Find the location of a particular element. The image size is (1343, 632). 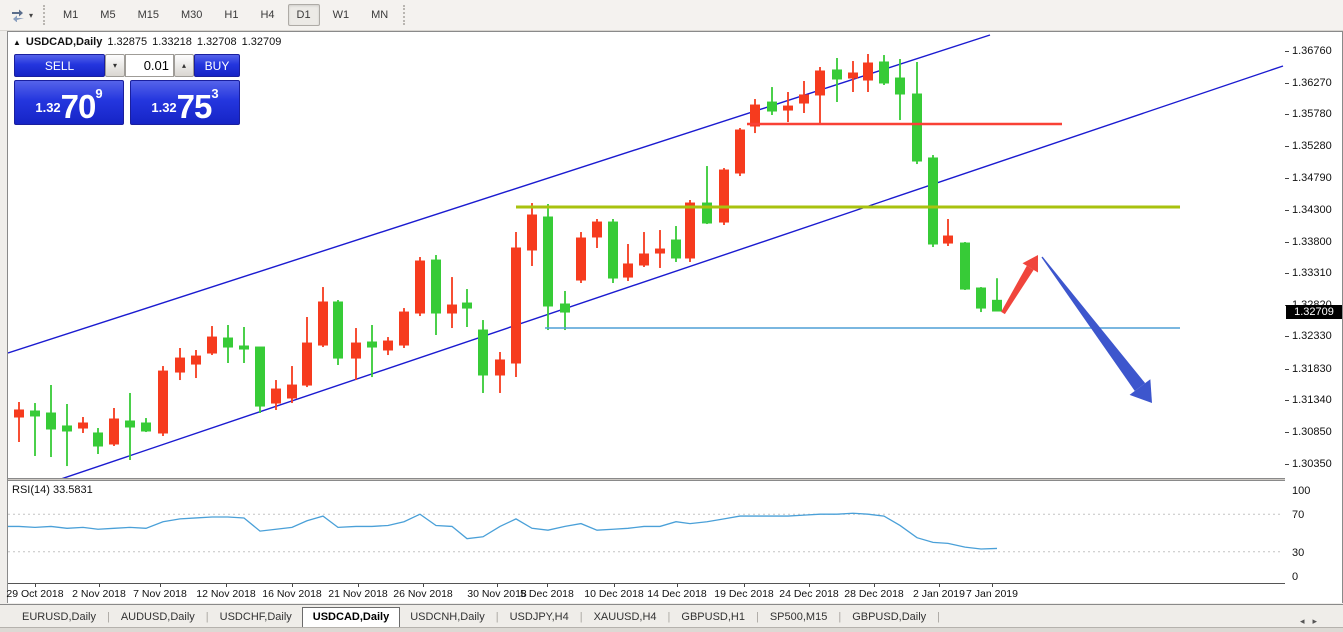

chart-tab-usdcad-daily: USDCAD,Daily is located at coordinates (351, 617).